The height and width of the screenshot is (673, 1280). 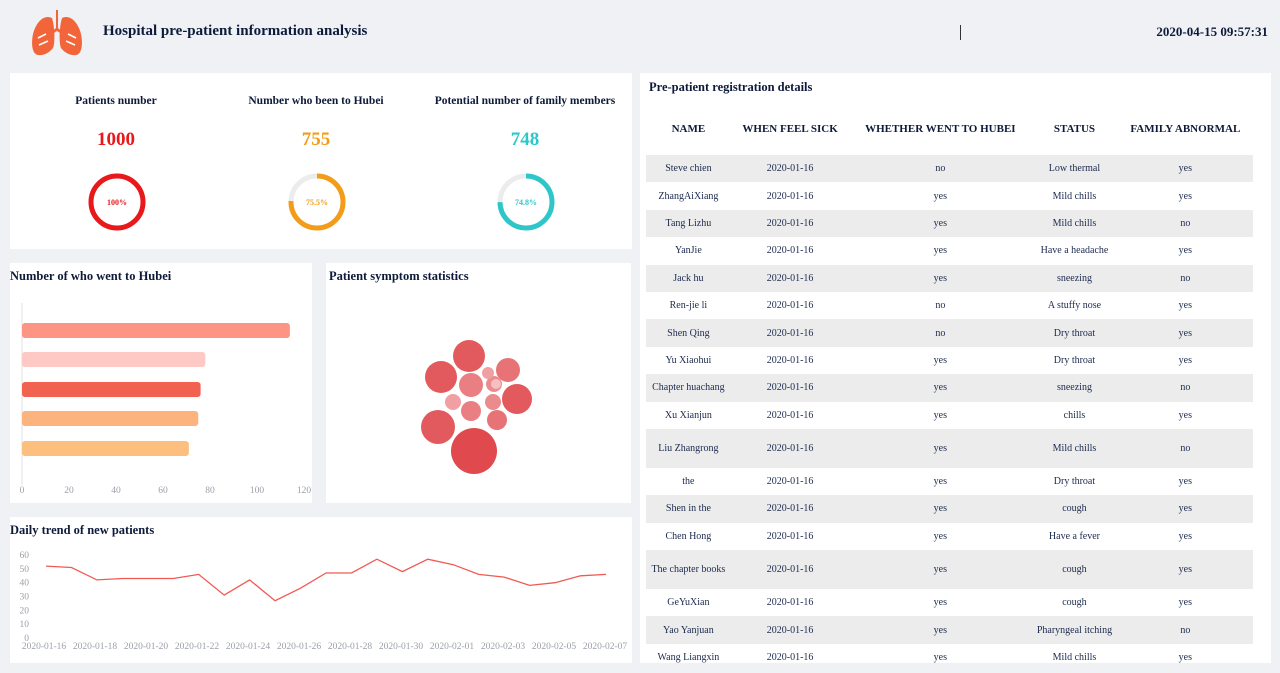 What do you see at coordinates (949, 536) in the screenshot?
I see `table-row: Chen Hong 2020-01-16 yes Have a fever yes` at bounding box center [949, 536].